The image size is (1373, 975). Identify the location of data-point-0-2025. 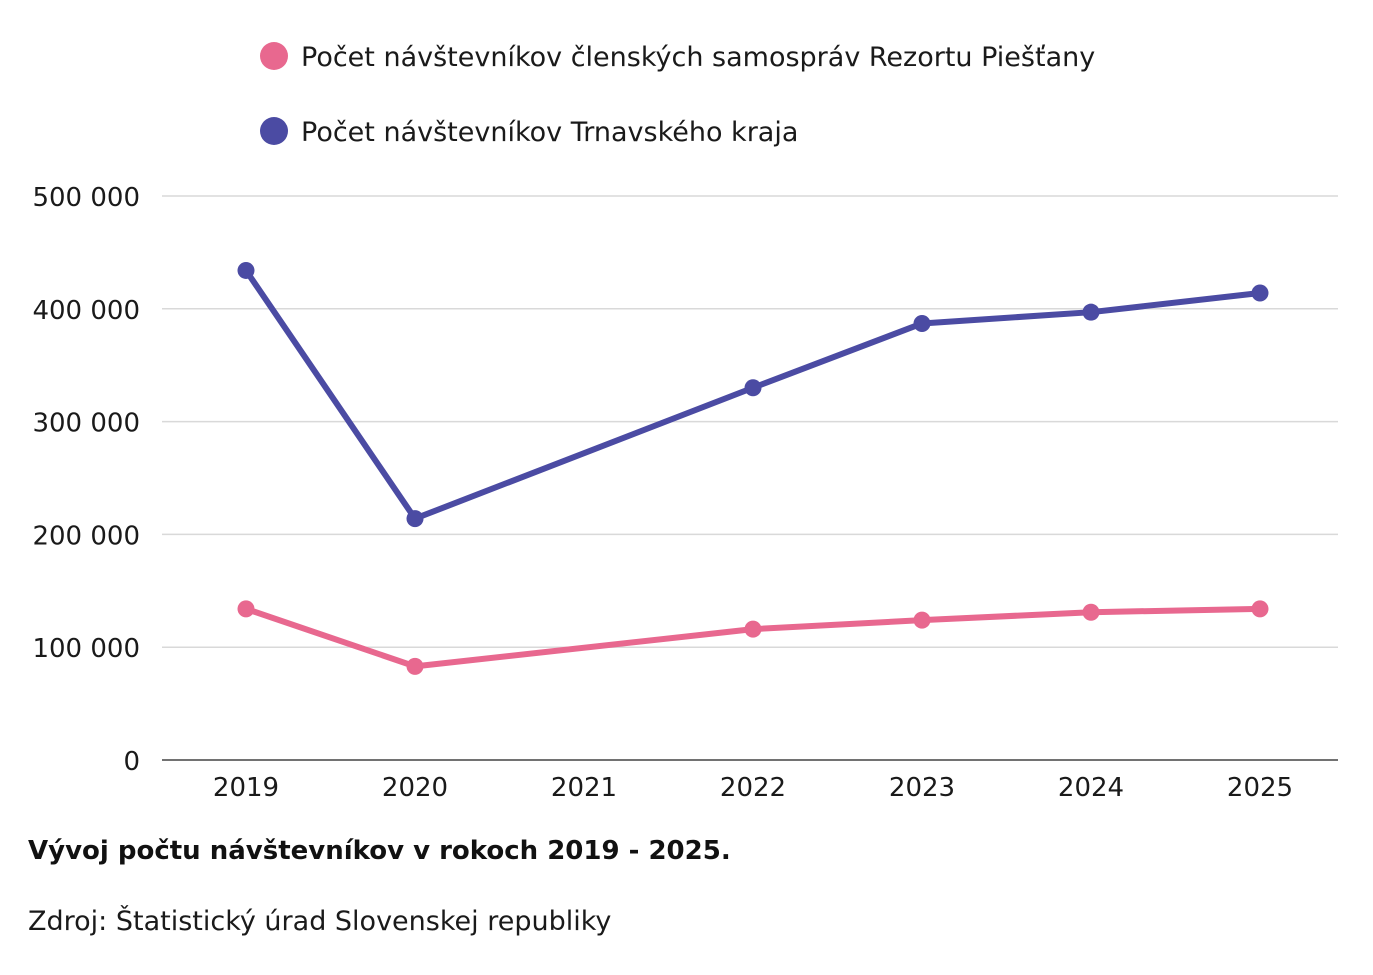
(1260, 609).